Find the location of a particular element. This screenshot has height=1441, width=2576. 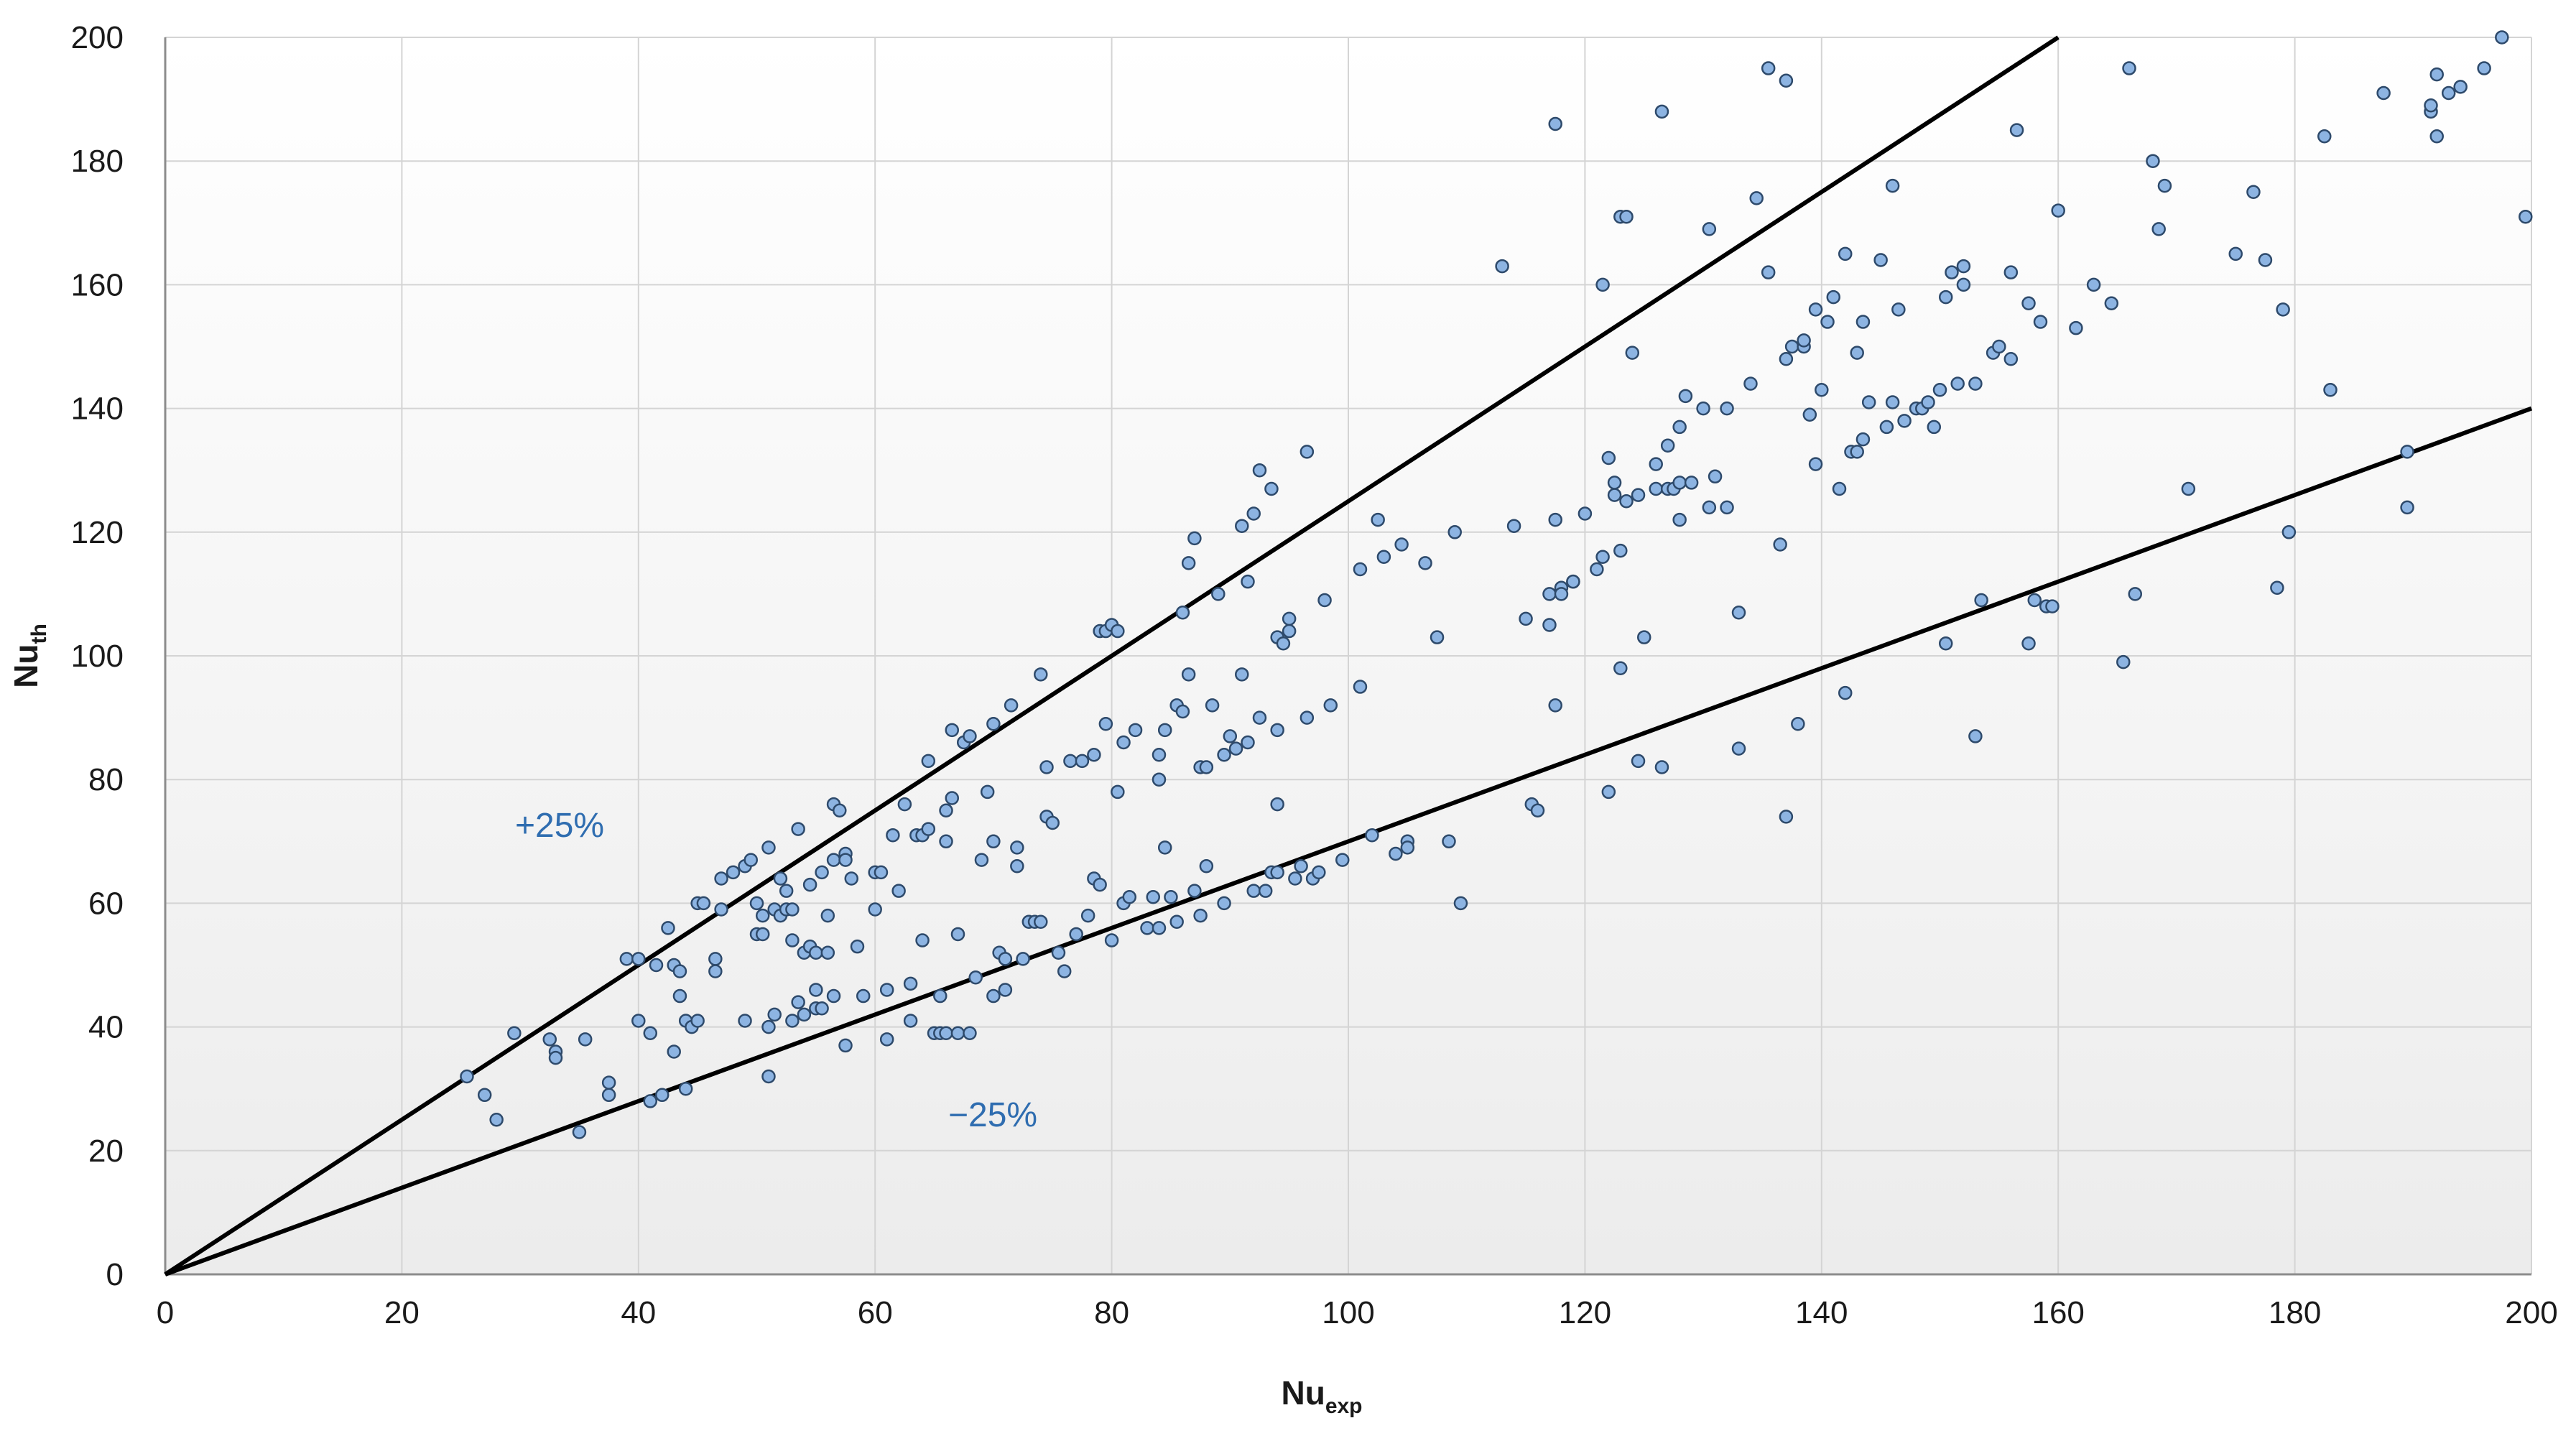

y-tick-label: 20 is located at coordinates (106, 1151).